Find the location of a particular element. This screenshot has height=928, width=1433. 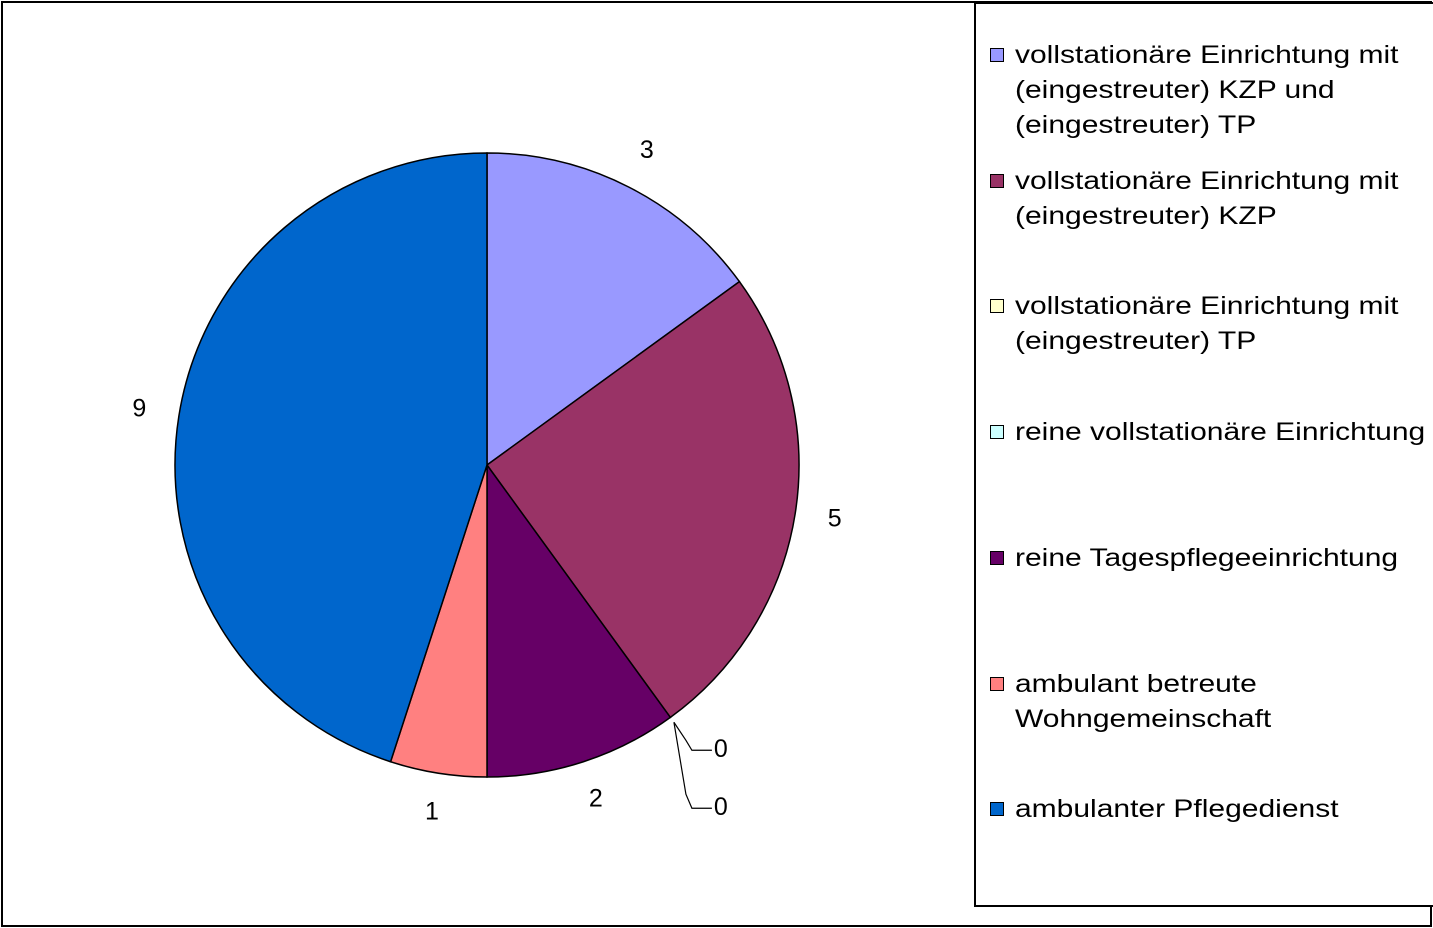

legend-label: ambulanter Pflegedienst is located at coordinates (1177, 809).